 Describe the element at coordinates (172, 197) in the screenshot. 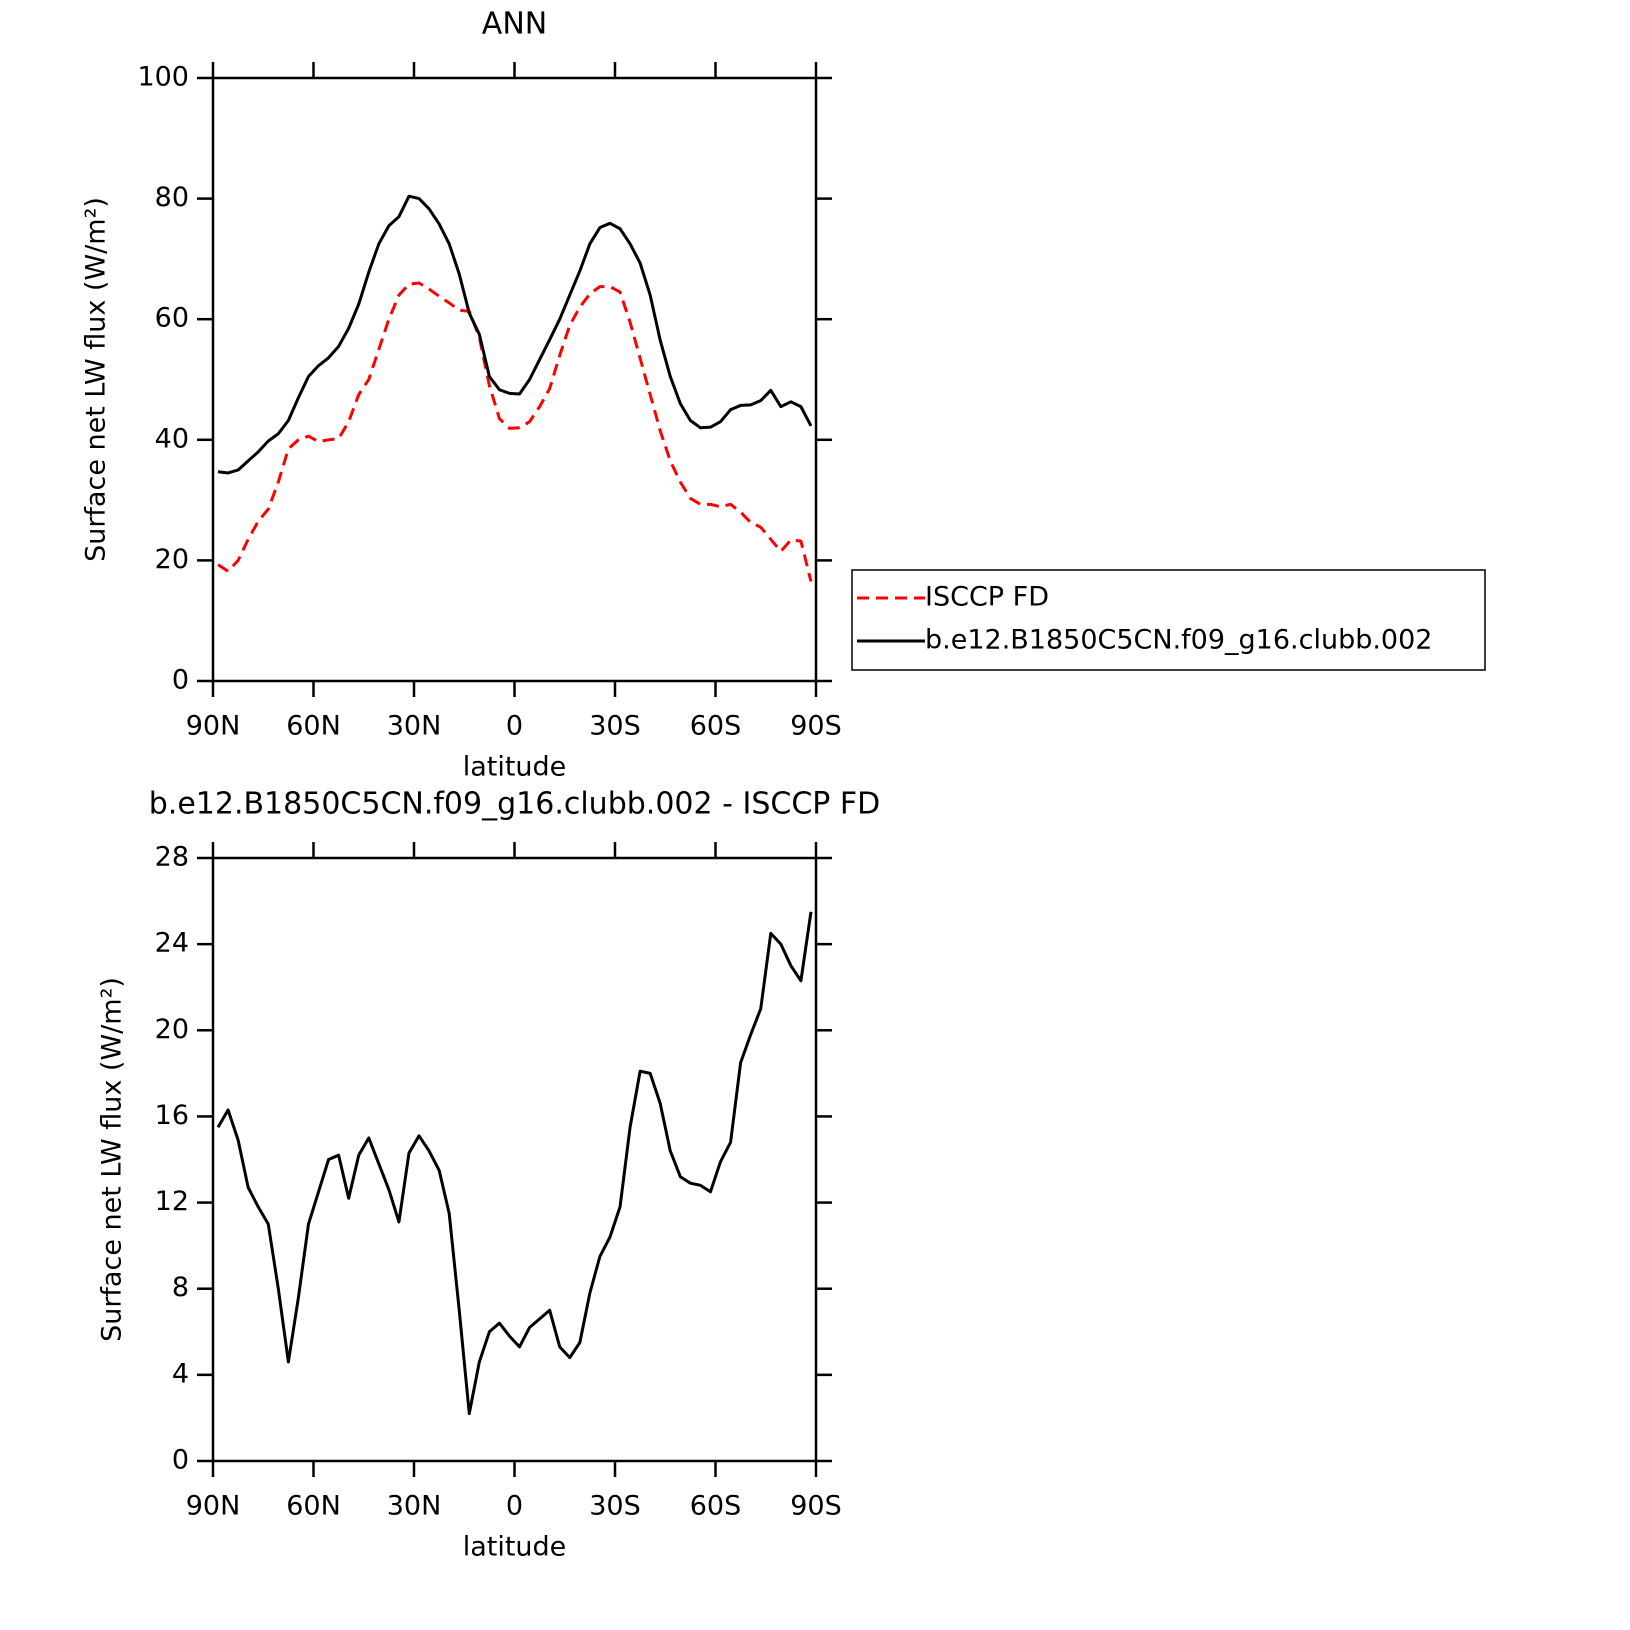

I see `y-tick-label: 80` at that location.